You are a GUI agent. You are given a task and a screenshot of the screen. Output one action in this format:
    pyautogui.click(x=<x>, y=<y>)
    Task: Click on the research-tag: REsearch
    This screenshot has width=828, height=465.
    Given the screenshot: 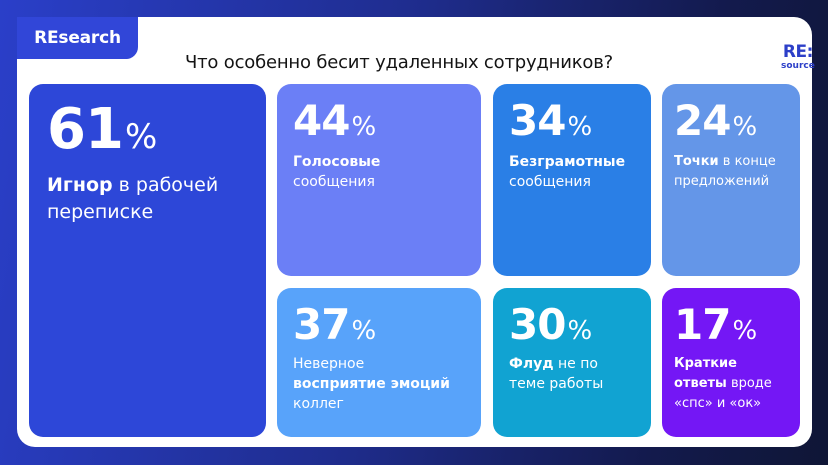 What is the action you would take?
    pyautogui.click(x=77, y=38)
    